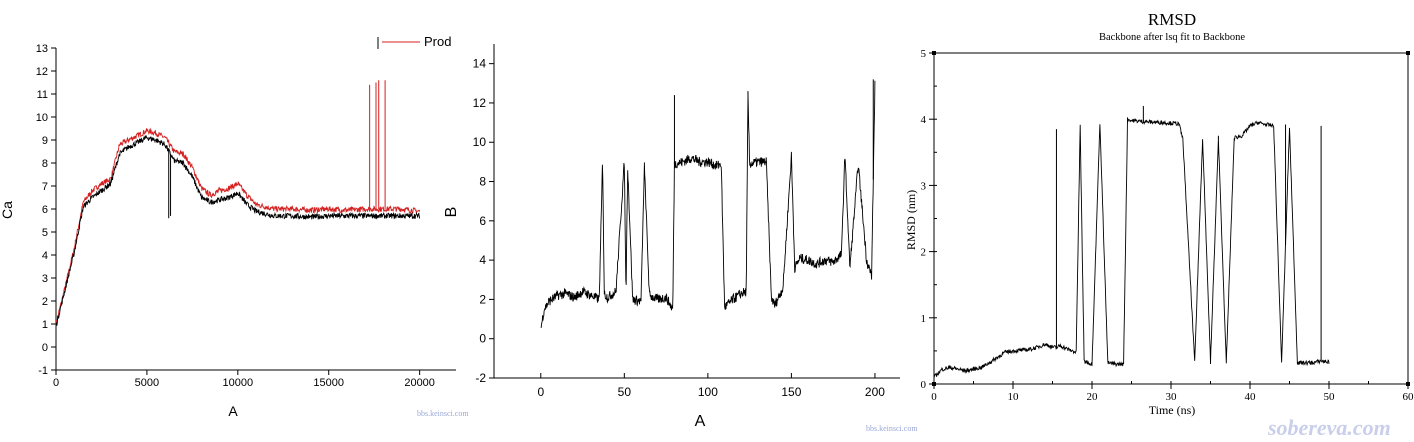 Image resolution: width=1414 pixels, height=442 pixels. Describe the element at coordinates (1093, 397) in the screenshot. I see `x-tick-label: 20` at that location.